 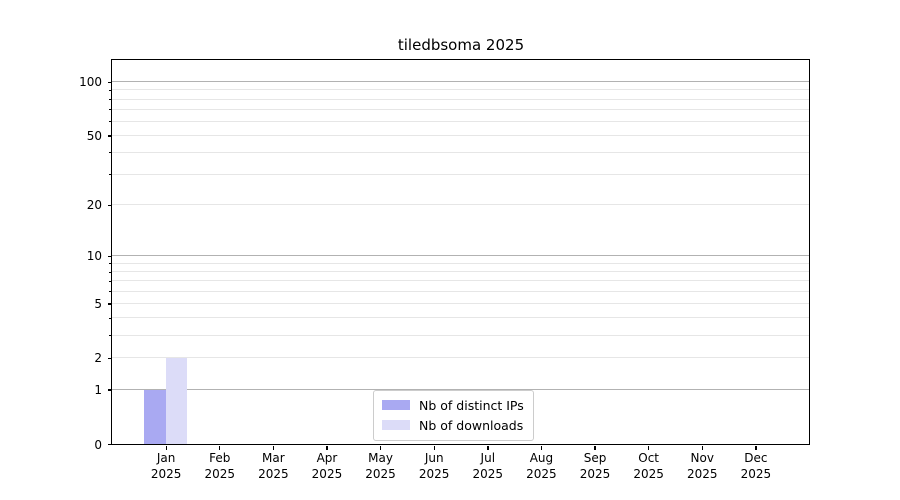 What do you see at coordinates (90, 82) in the screenshot?
I see `y-tick-label: 100` at bounding box center [90, 82].